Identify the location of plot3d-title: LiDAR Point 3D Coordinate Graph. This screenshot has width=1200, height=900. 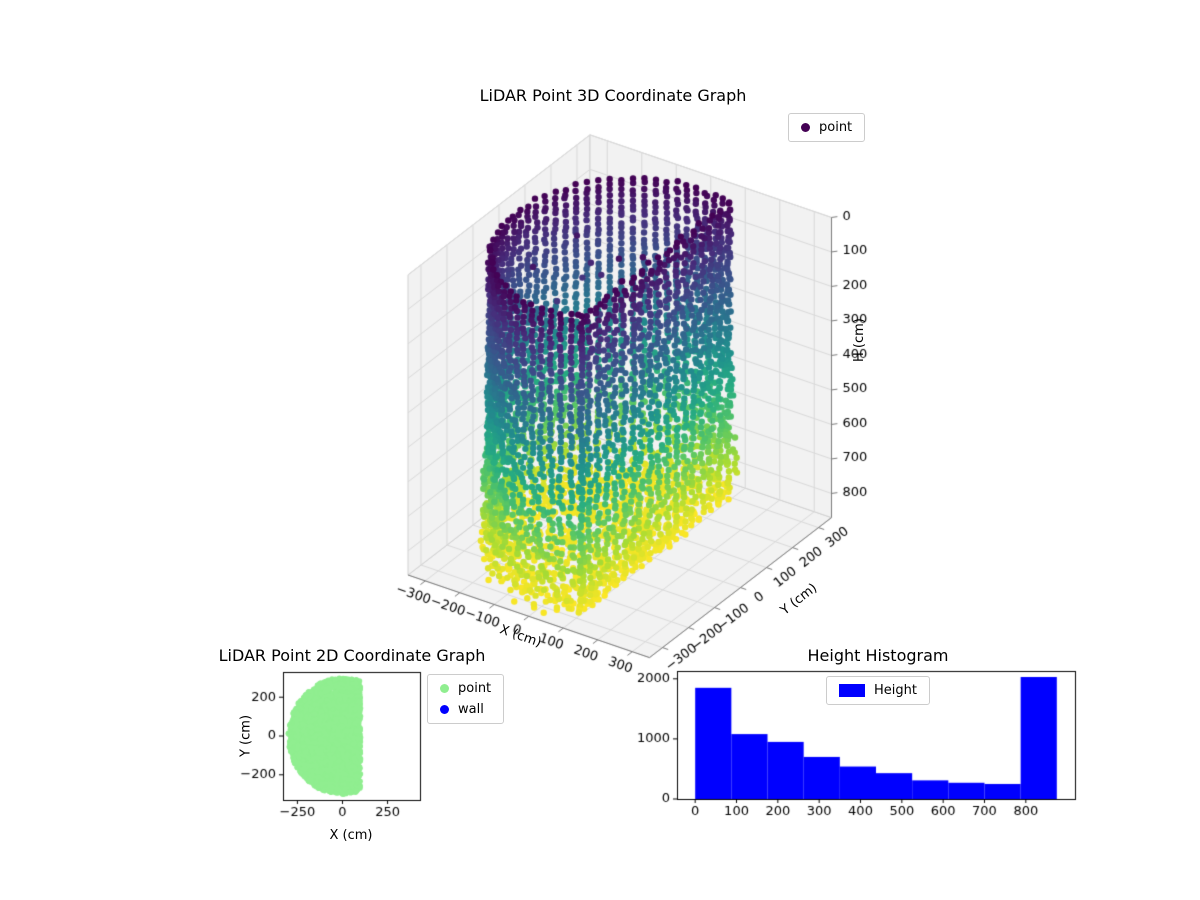
(613, 95).